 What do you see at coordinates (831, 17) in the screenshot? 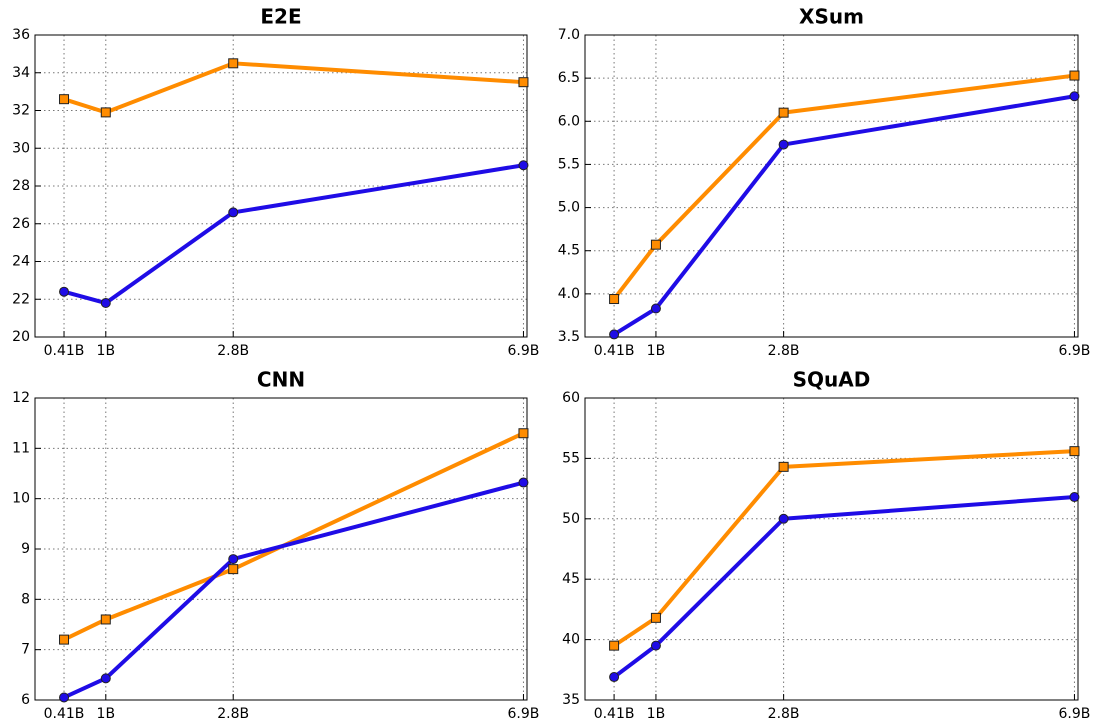
I see `chart-title: XSum` at bounding box center [831, 17].